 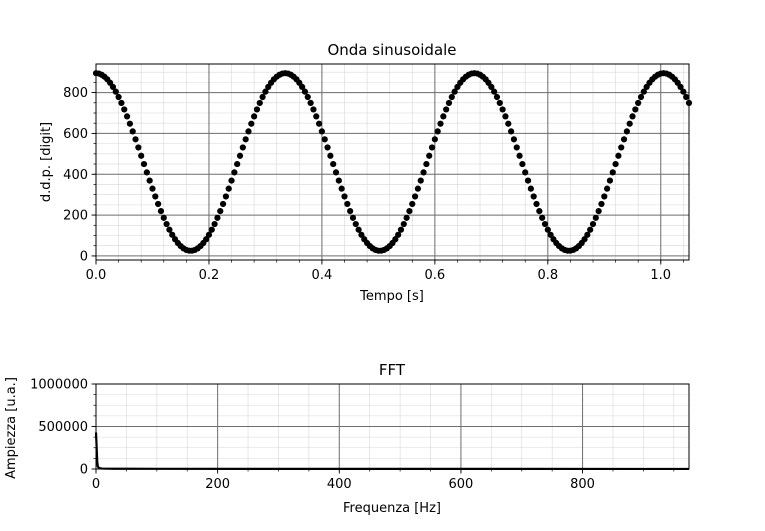 What do you see at coordinates (392, 508) in the screenshot?
I see `fft-x-axis-label: Frequenza [Hz]` at bounding box center [392, 508].